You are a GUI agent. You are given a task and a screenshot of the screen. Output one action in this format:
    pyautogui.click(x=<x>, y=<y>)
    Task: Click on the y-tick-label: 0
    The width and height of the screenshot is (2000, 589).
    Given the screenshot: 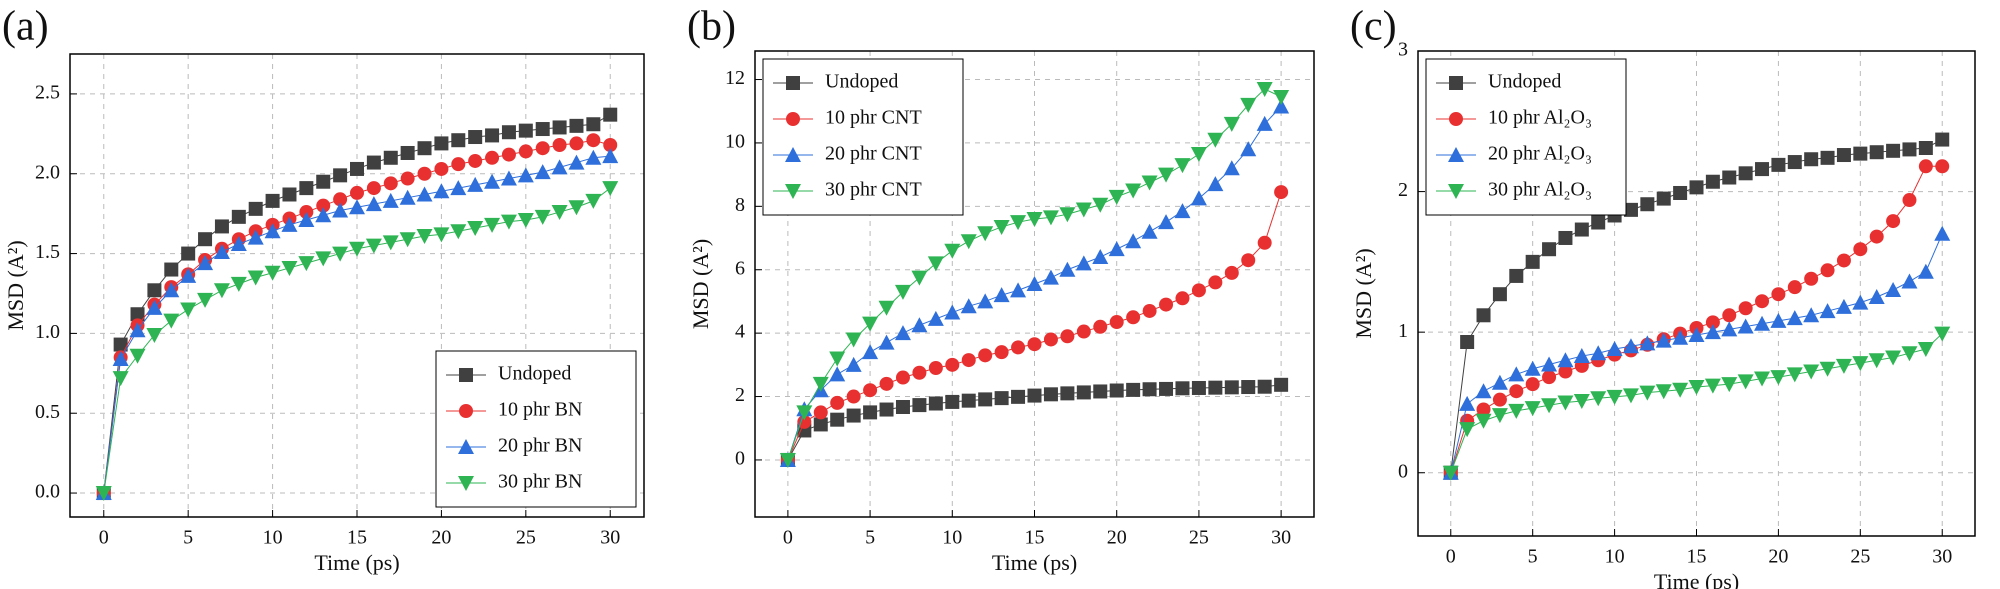 What is the action you would take?
    pyautogui.click(x=740, y=459)
    